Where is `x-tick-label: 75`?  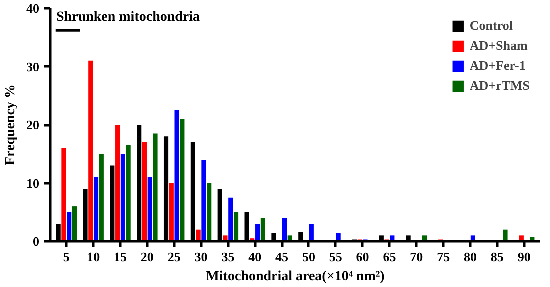 x-tick-label: 75 is located at coordinates (444, 257).